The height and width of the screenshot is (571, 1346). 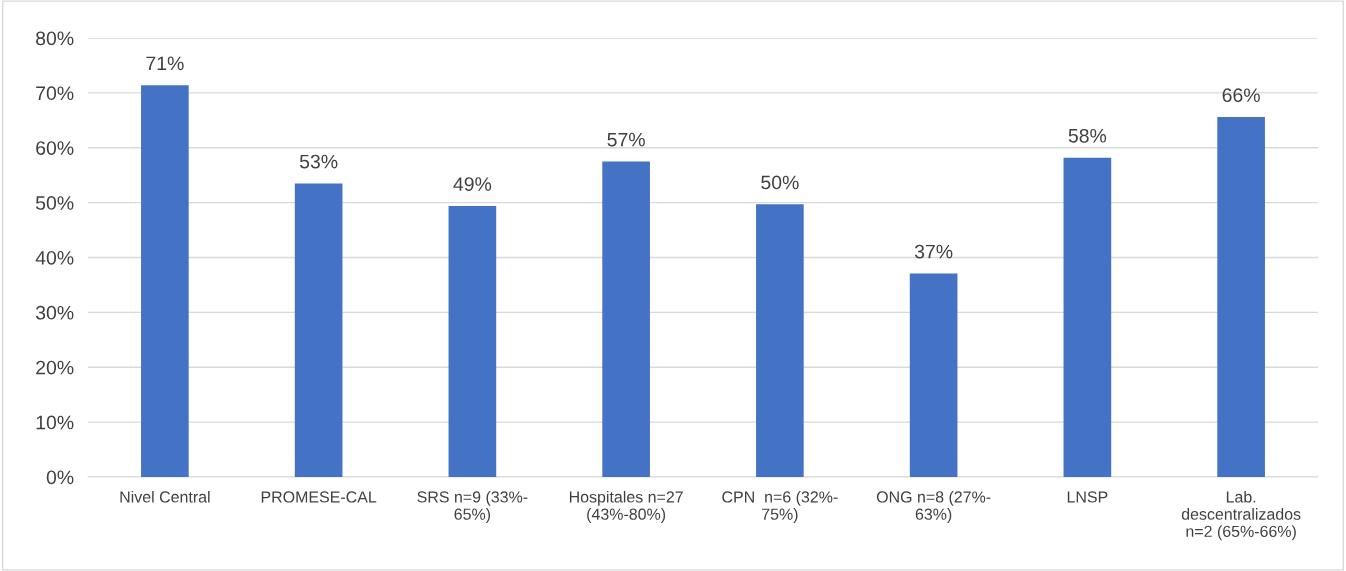 What do you see at coordinates (165, 496) in the screenshot?
I see `x-tick-label: Nivel Central` at bounding box center [165, 496].